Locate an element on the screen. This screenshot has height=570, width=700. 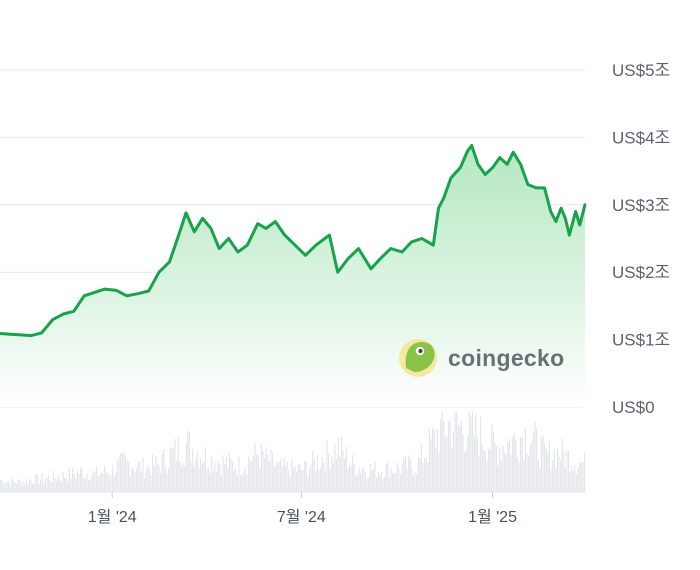
gecko-icon is located at coordinates (420, 357).